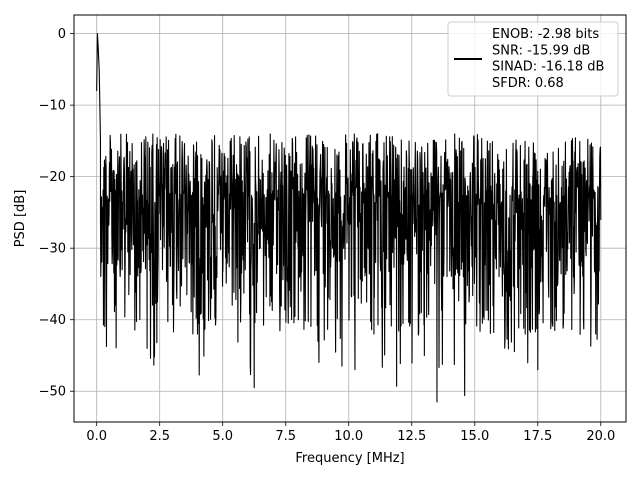 Image resolution: width=640 pixels, height=480 pixels. What do you see at coordinates (537, 436) in the screenshot?
I see `x-tick-label: 17.5` at bounding box center [537, 436].